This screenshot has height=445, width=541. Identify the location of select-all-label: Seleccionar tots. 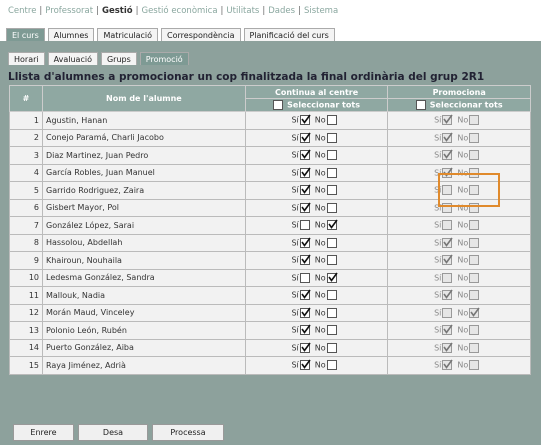
(466, 105).